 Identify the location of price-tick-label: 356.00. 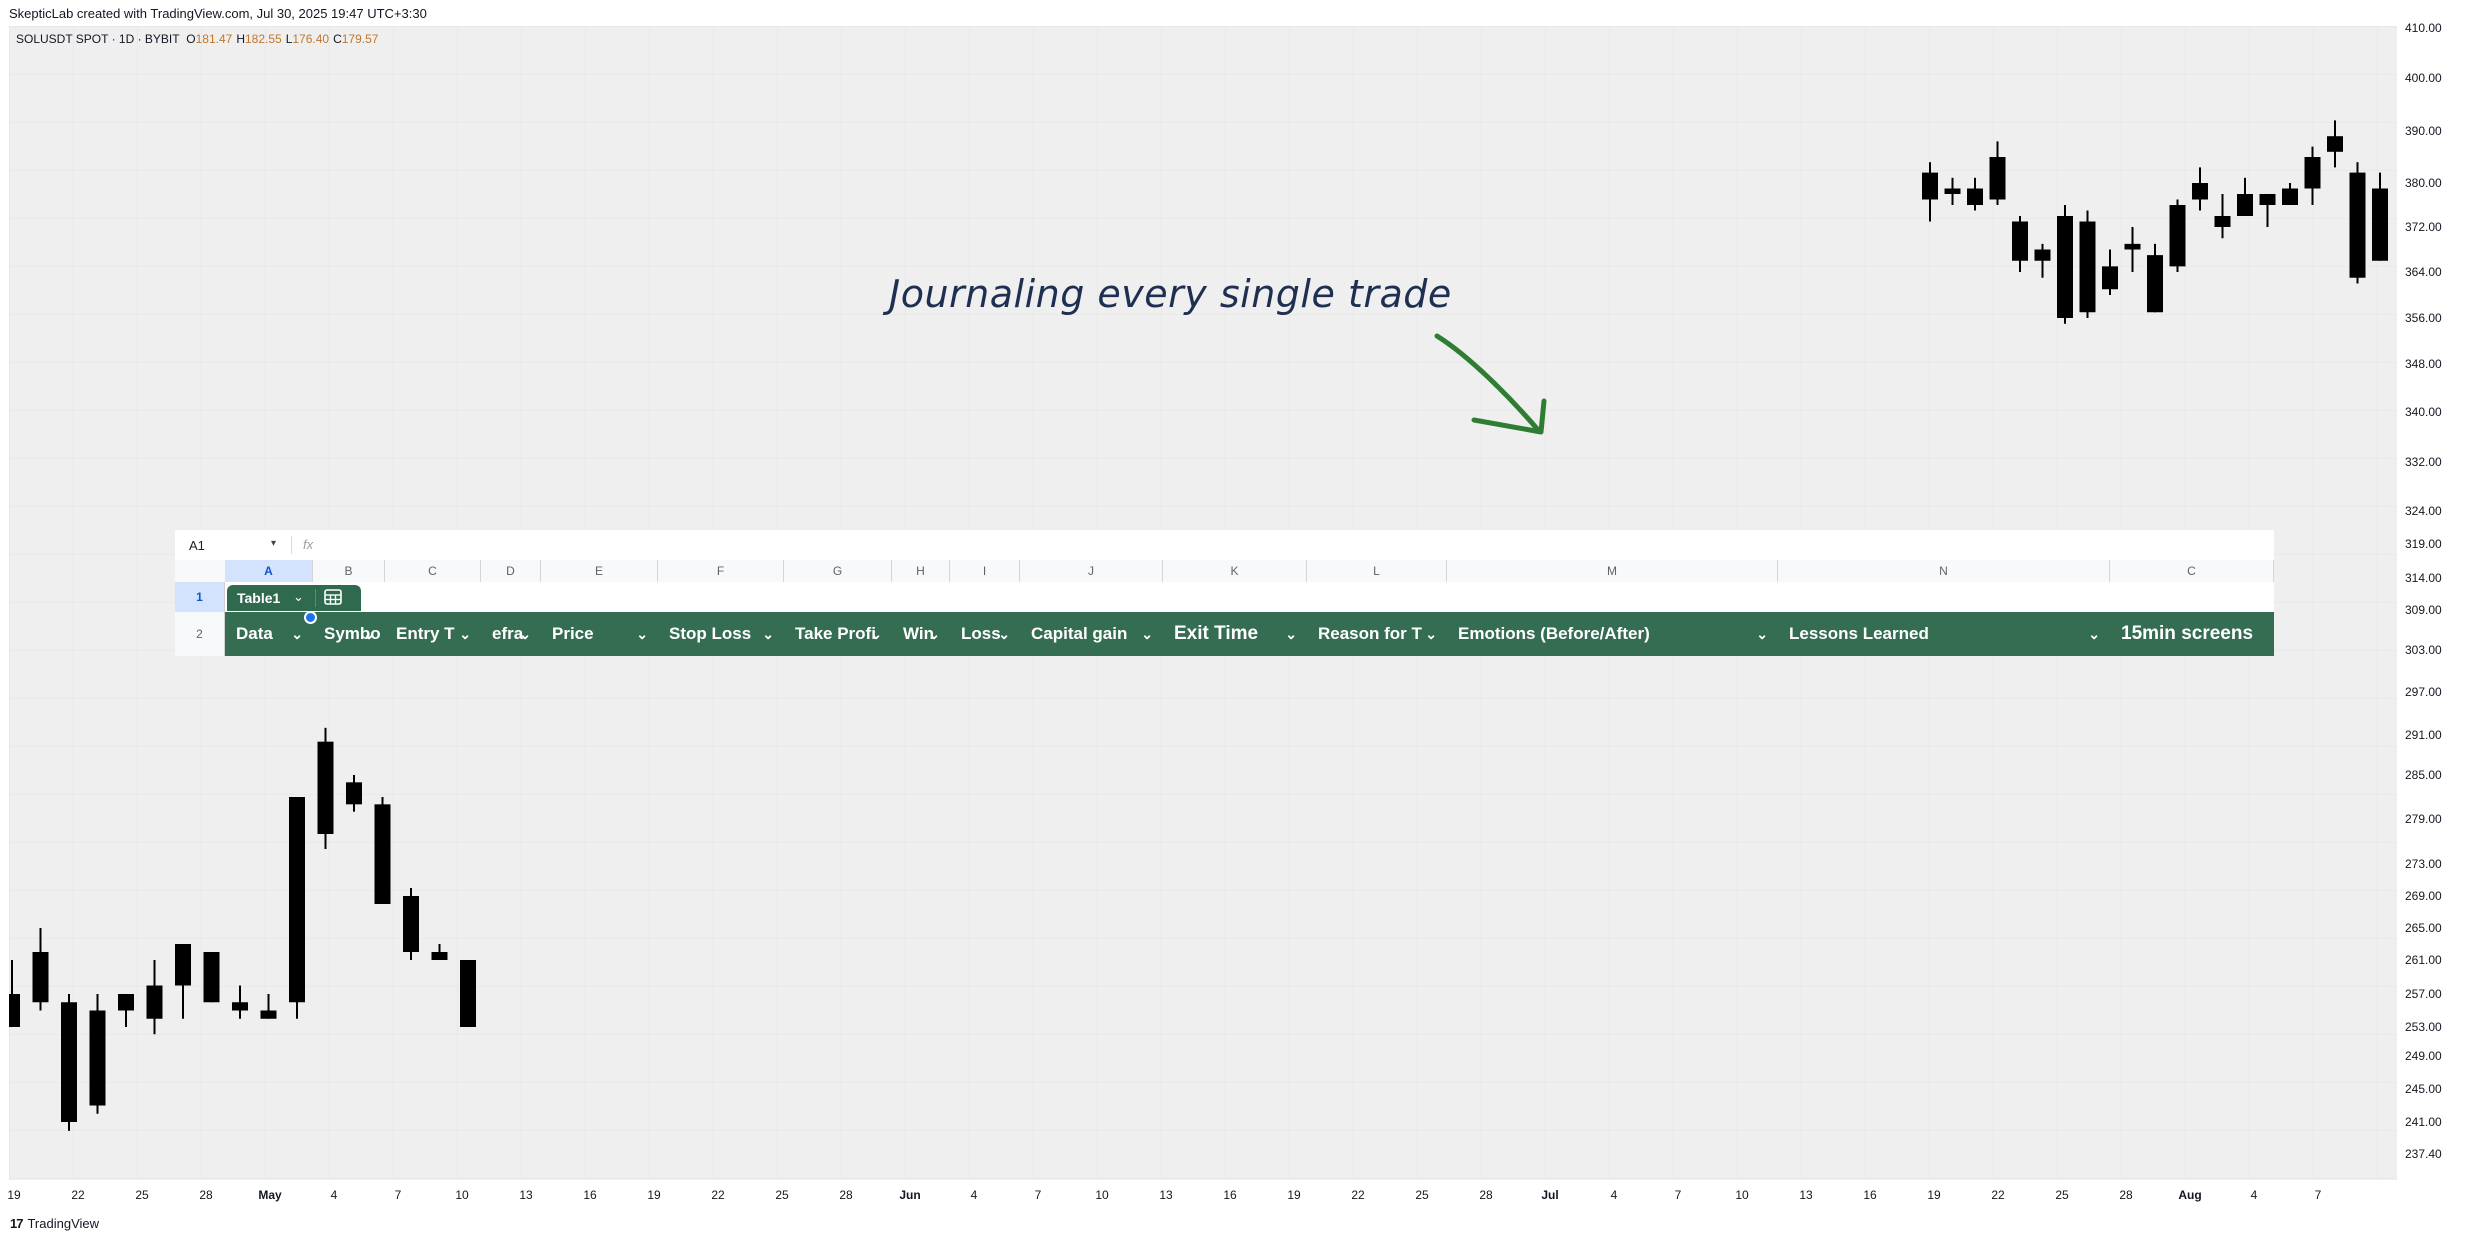
(2423, 318).